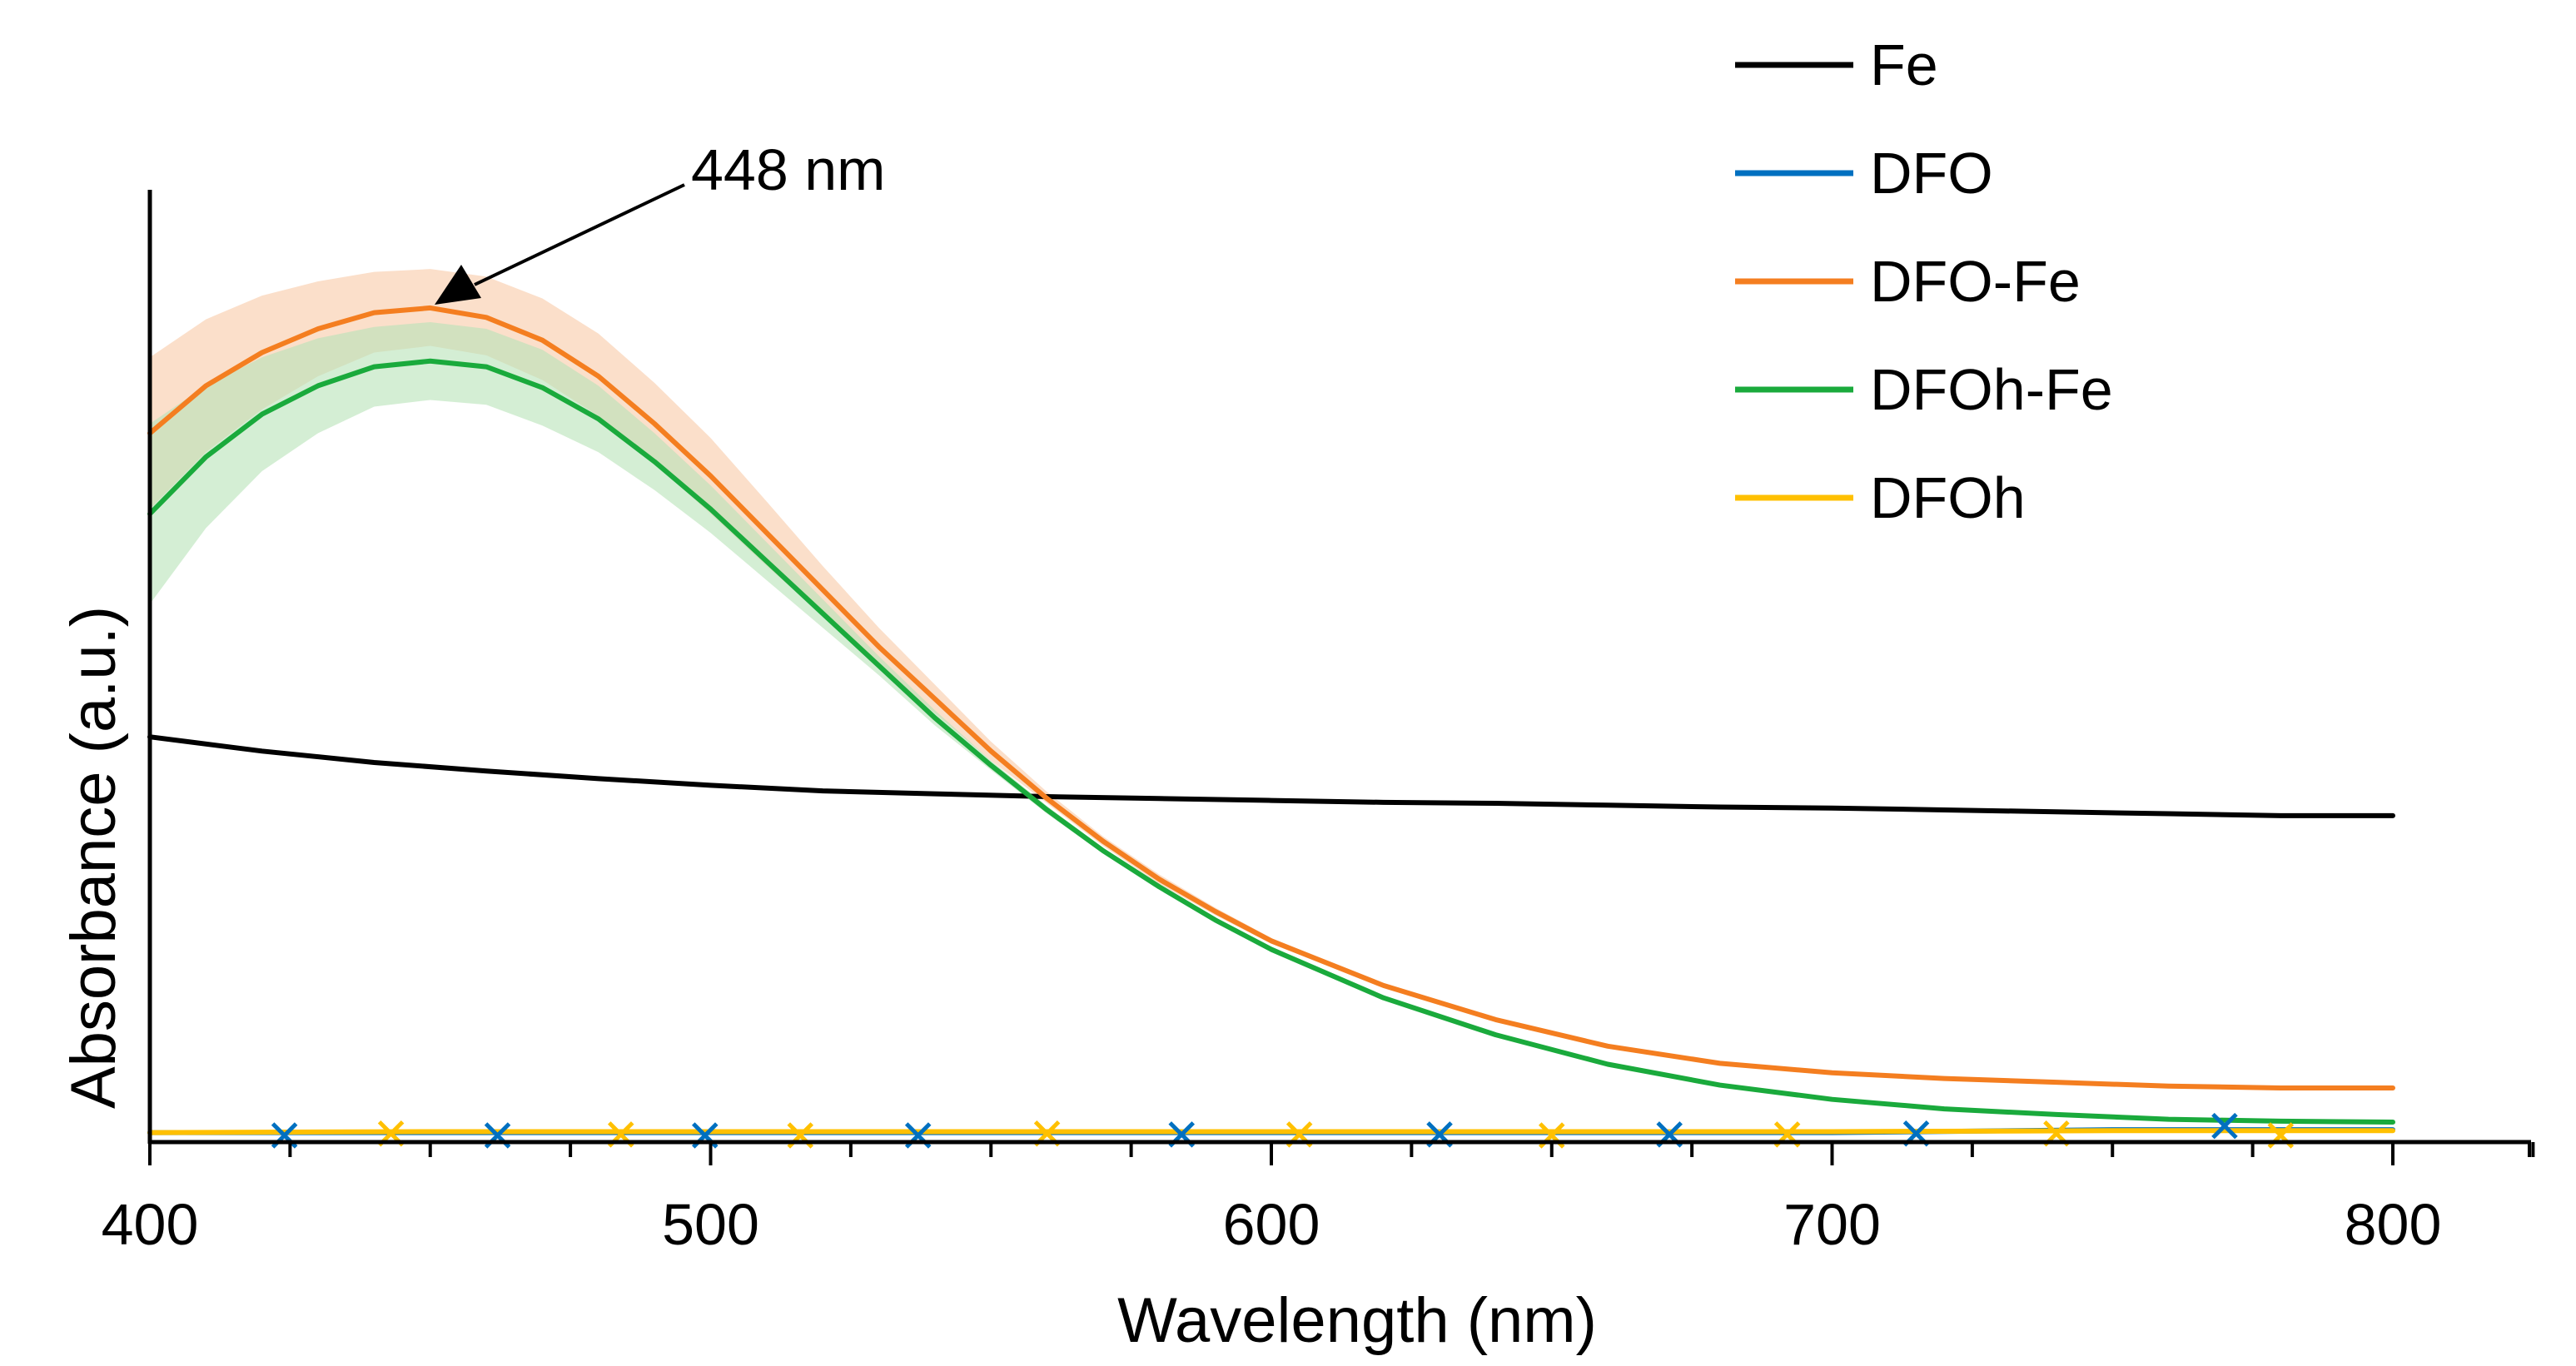 The image size is (2576, 1366). What do you see at coordinates (579, 234) in the screenshot?
I see `annotation-arrow-line` at bounding box center [579, 234].